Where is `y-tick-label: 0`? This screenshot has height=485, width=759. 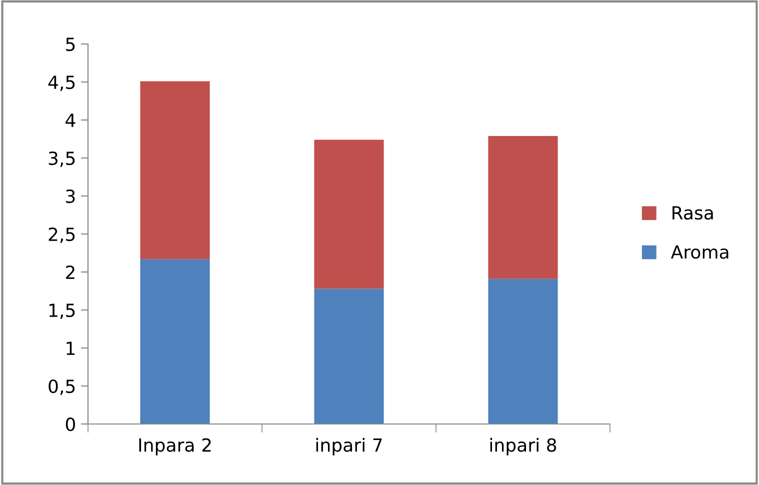 y-tick-label: 0 is located at coordinates (70, 424).